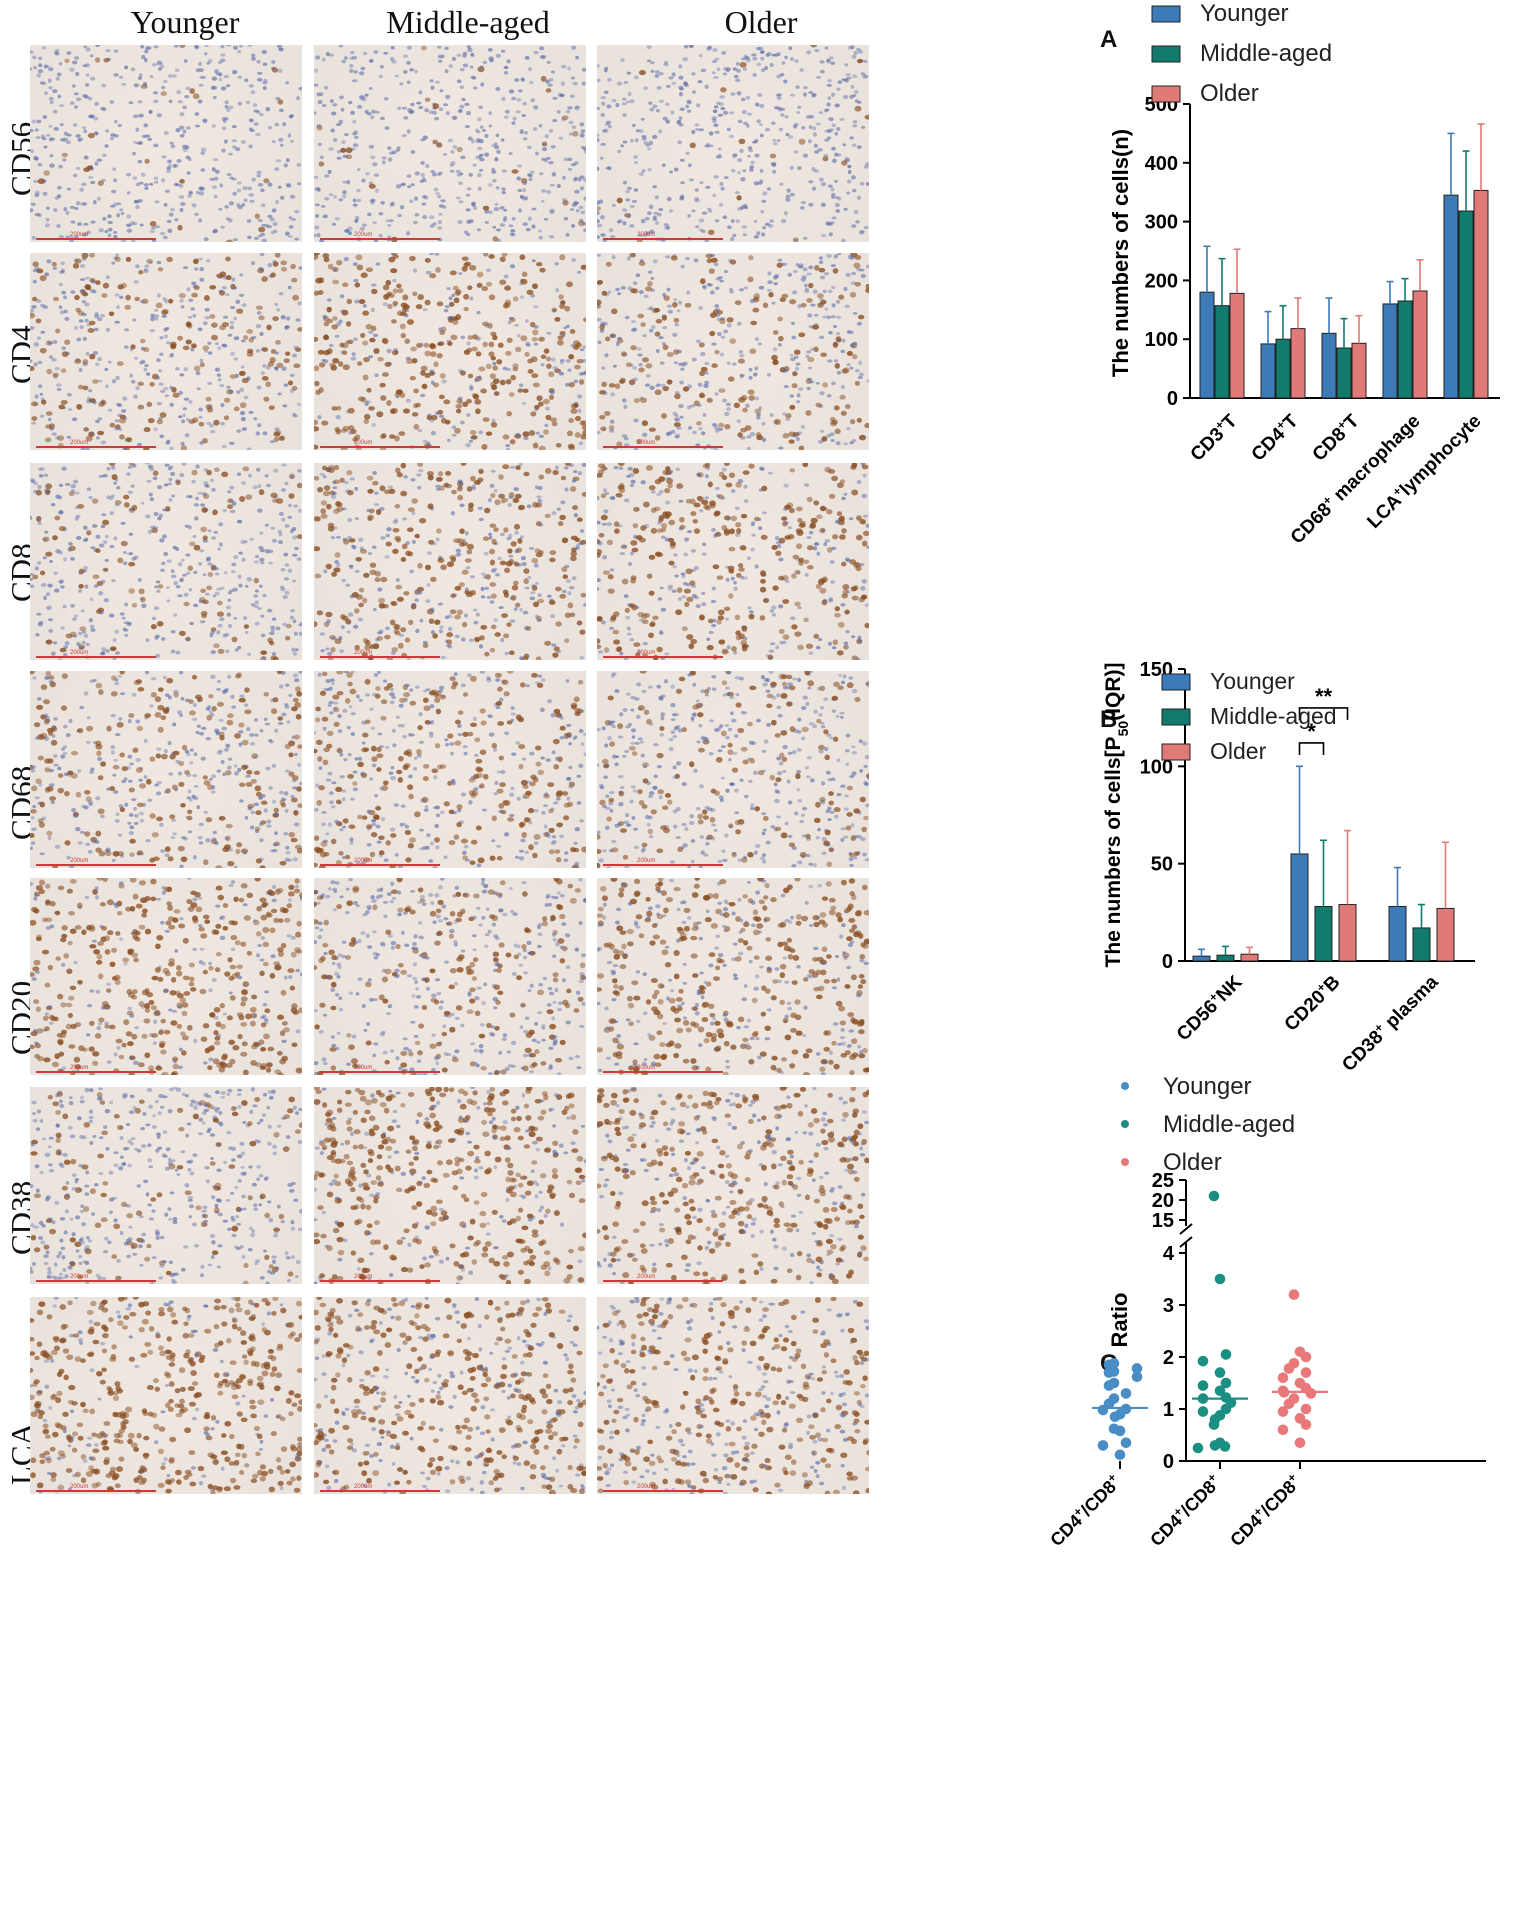 The width and height of the screenshot is (1535, 1915). Describe the element at coordinates (1244, 13) in the screenshot. I see `legend-label-younger: Younger` at that location.